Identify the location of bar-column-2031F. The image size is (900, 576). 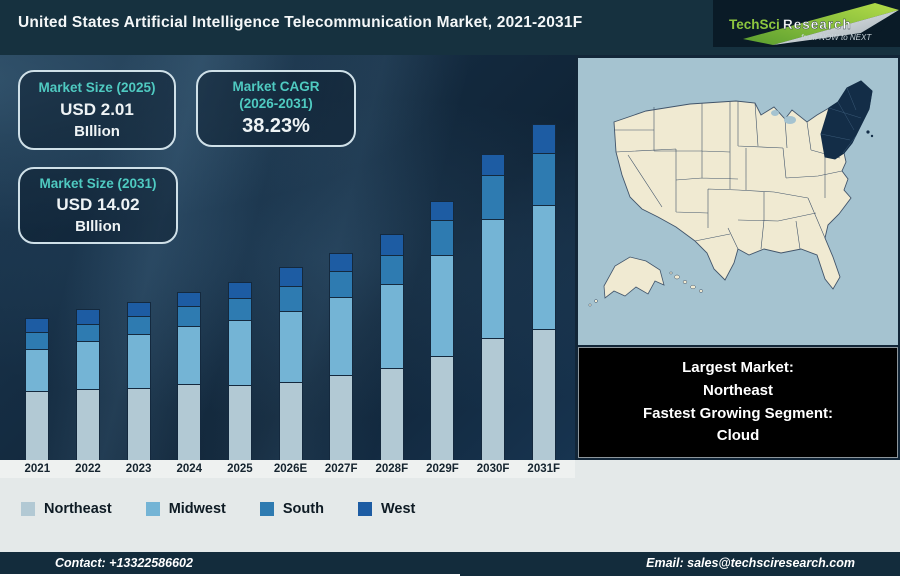
(543, 292).